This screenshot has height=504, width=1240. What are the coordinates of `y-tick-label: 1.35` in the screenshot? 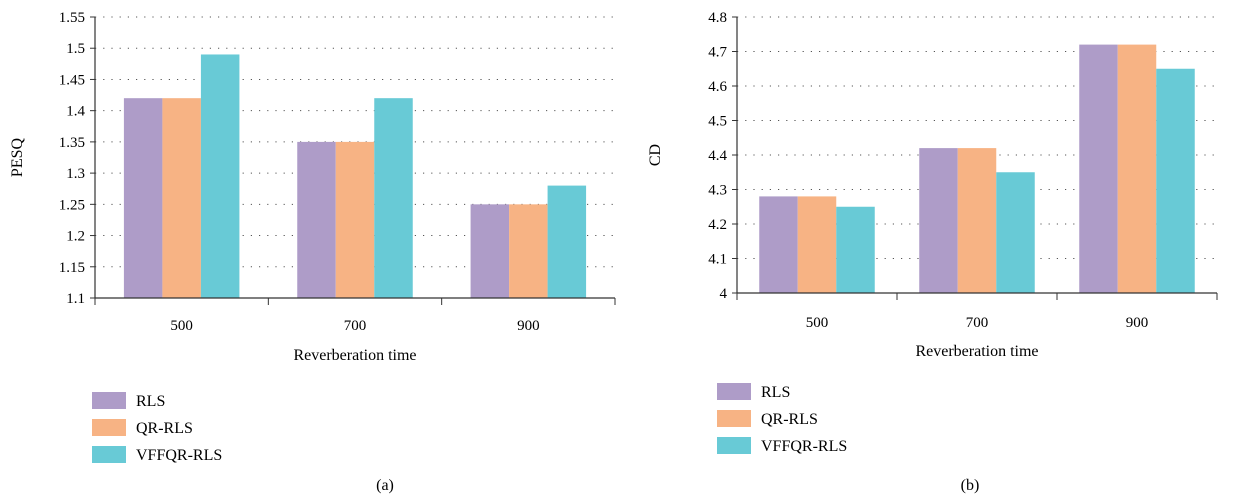 It's located at (72, 143).